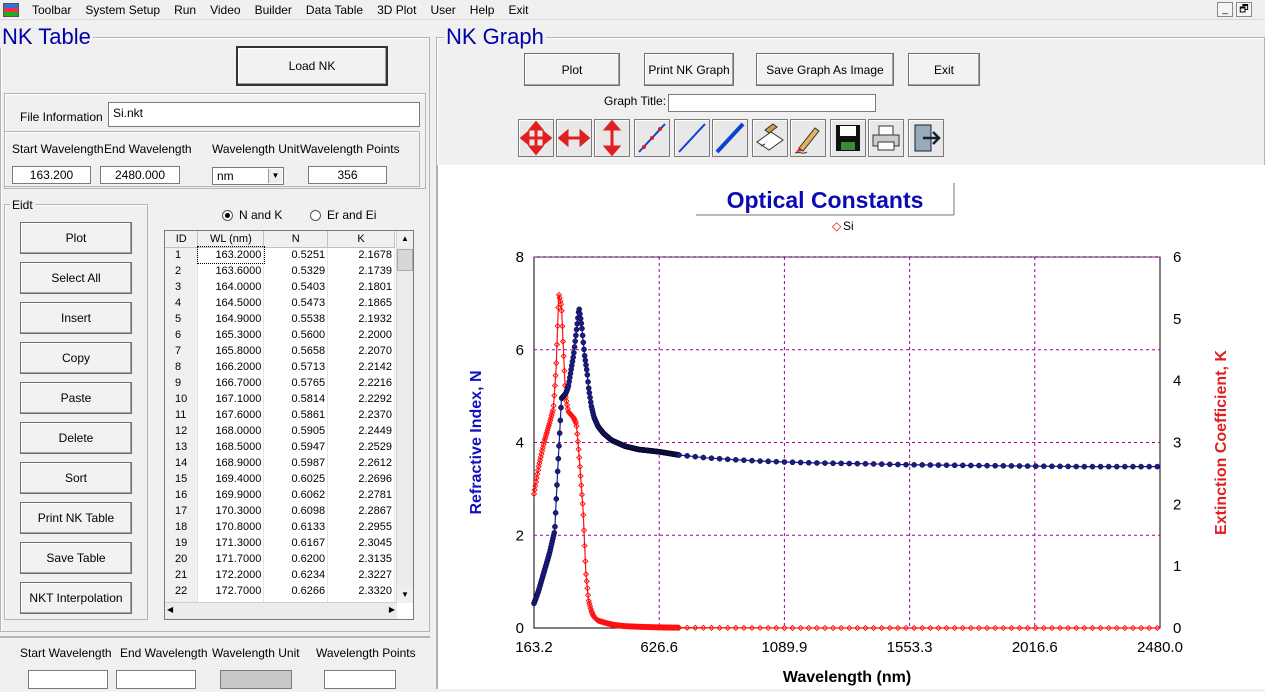  Describe the element at coordinates (482, 9) in the screenshot. I see `menu-help: Help` at that location.